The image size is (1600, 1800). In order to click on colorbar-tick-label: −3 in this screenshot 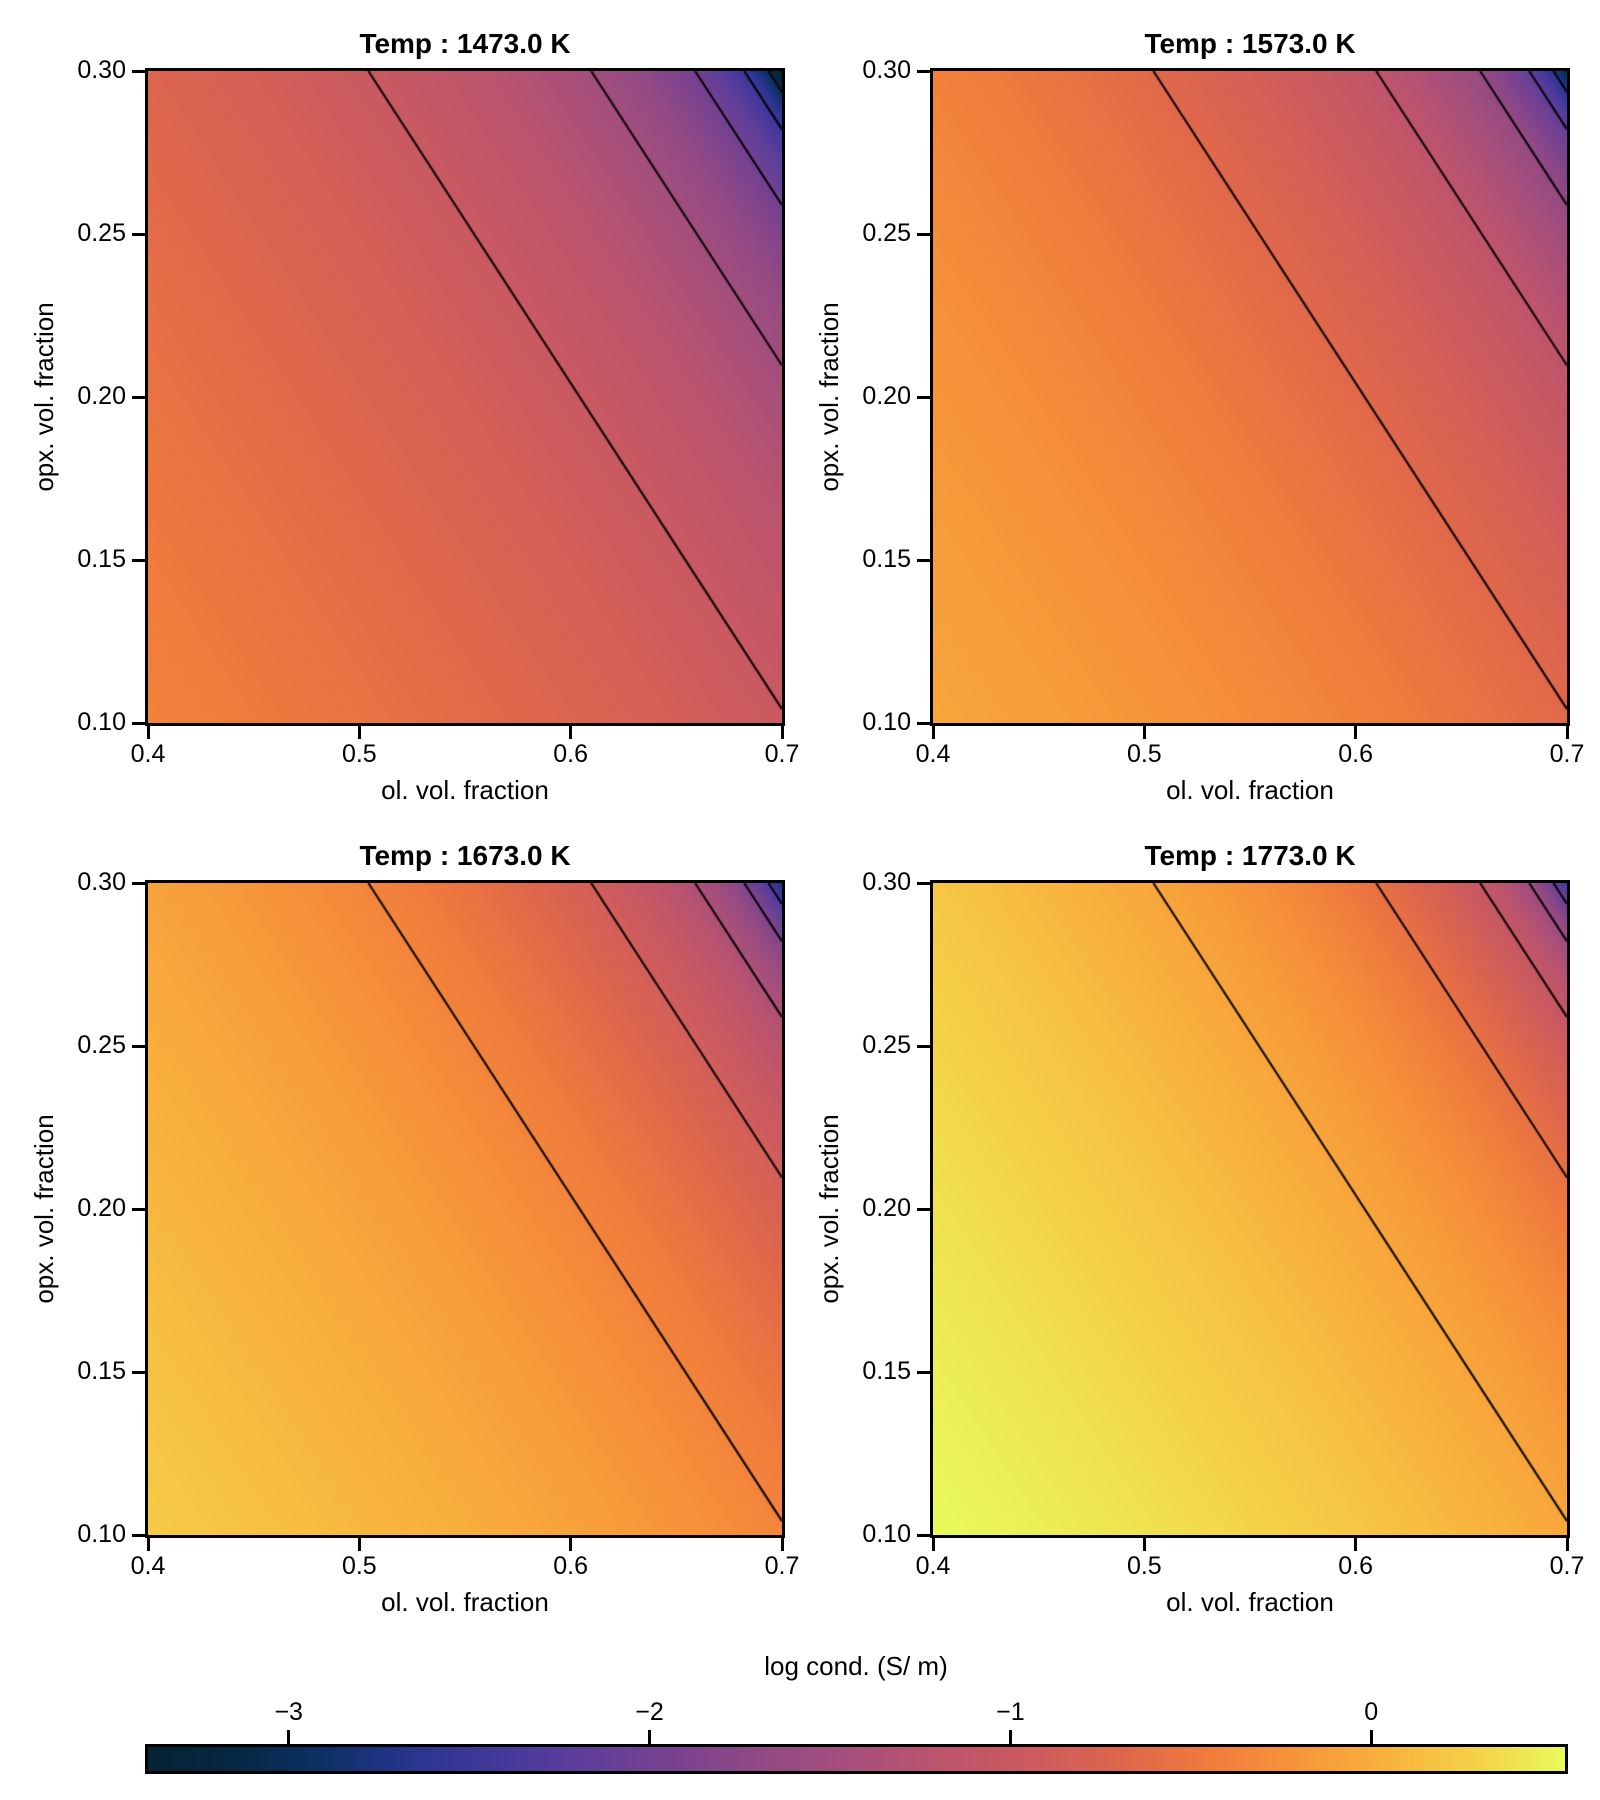, I will do `click(288, 1712)`.